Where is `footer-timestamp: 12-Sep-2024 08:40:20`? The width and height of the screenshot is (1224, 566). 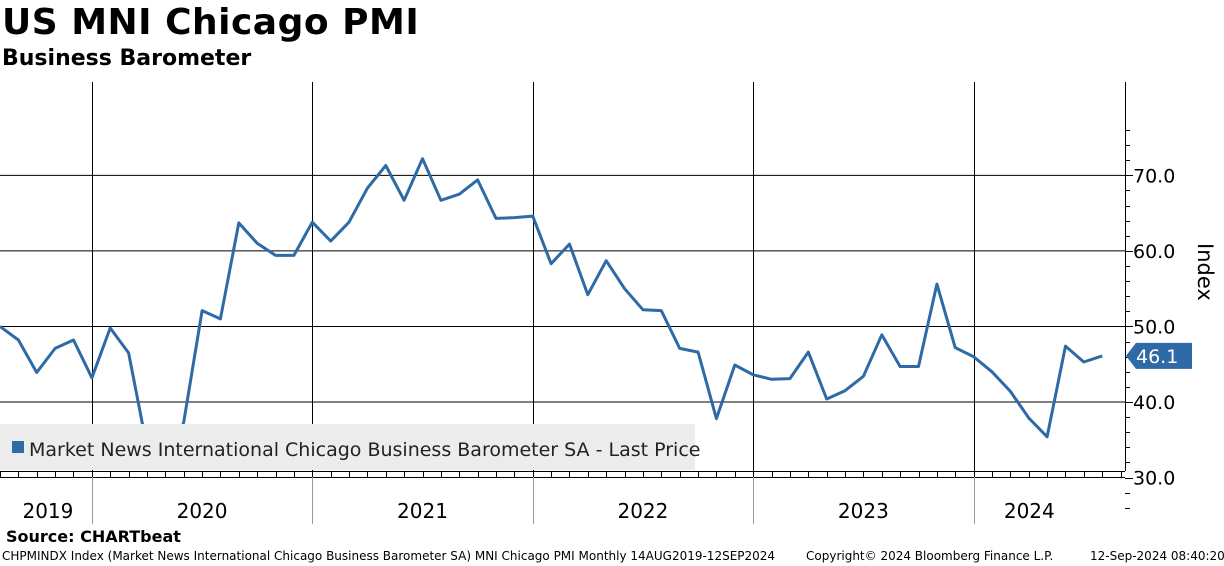
footer-timestamp: 12-Sep-2024 08:40:20 is located at coordinates (1157, 556).